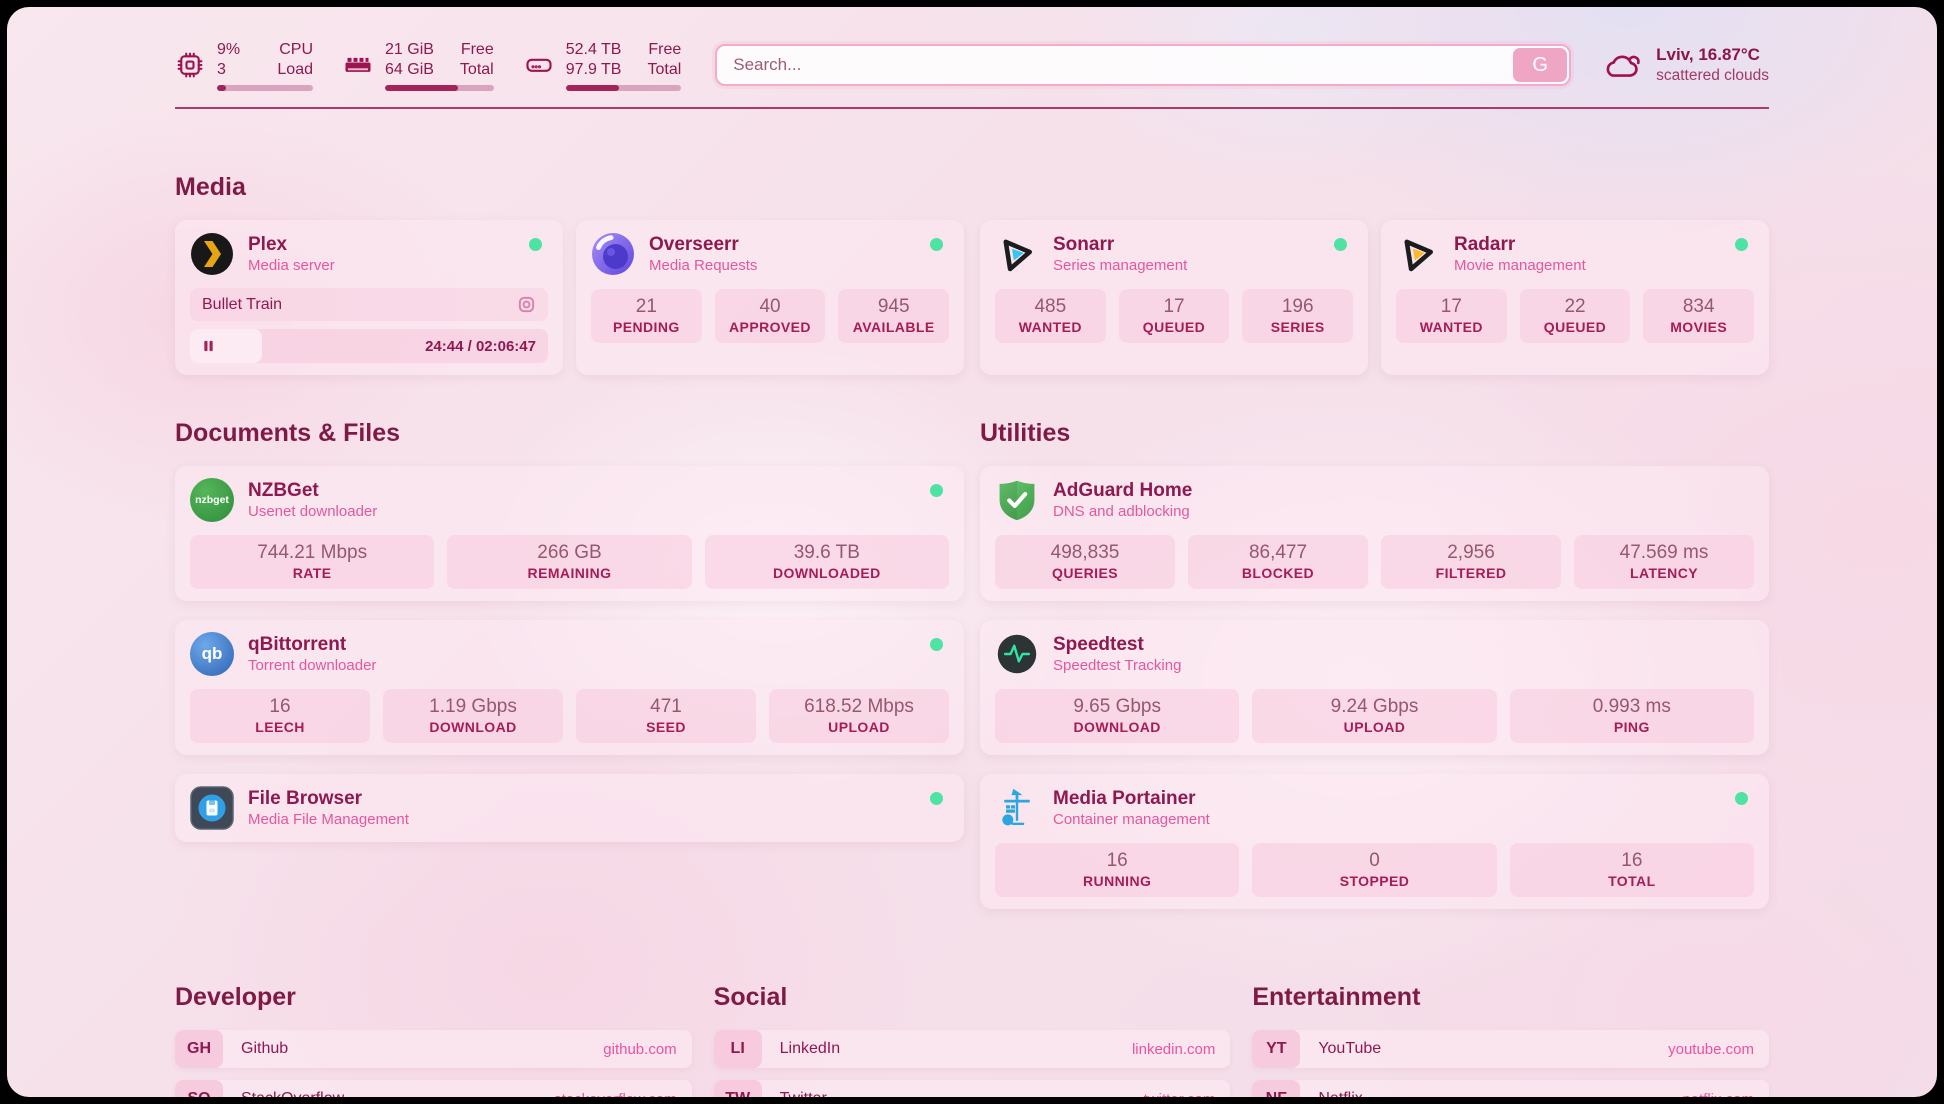 This screenshot has width=1944, height=1104. What do you see at coordinates (283, 490) in the screenshot?
I see `app-name: NZBGet` at bounding box center [283, 490].